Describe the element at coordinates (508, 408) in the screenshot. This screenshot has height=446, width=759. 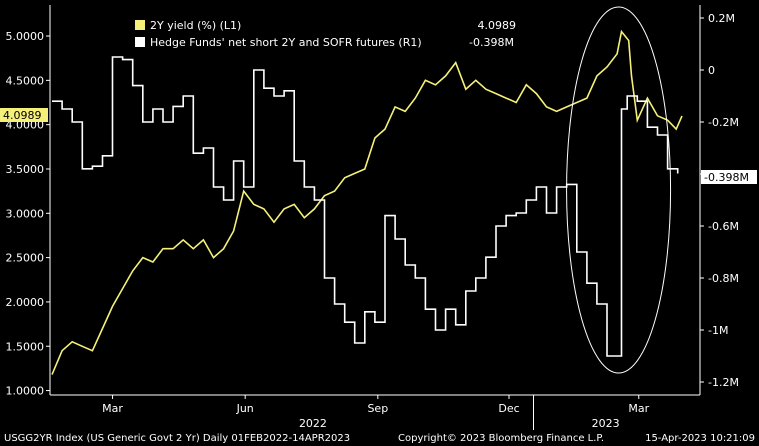
I see `x-tick-label: Dec` at that location.